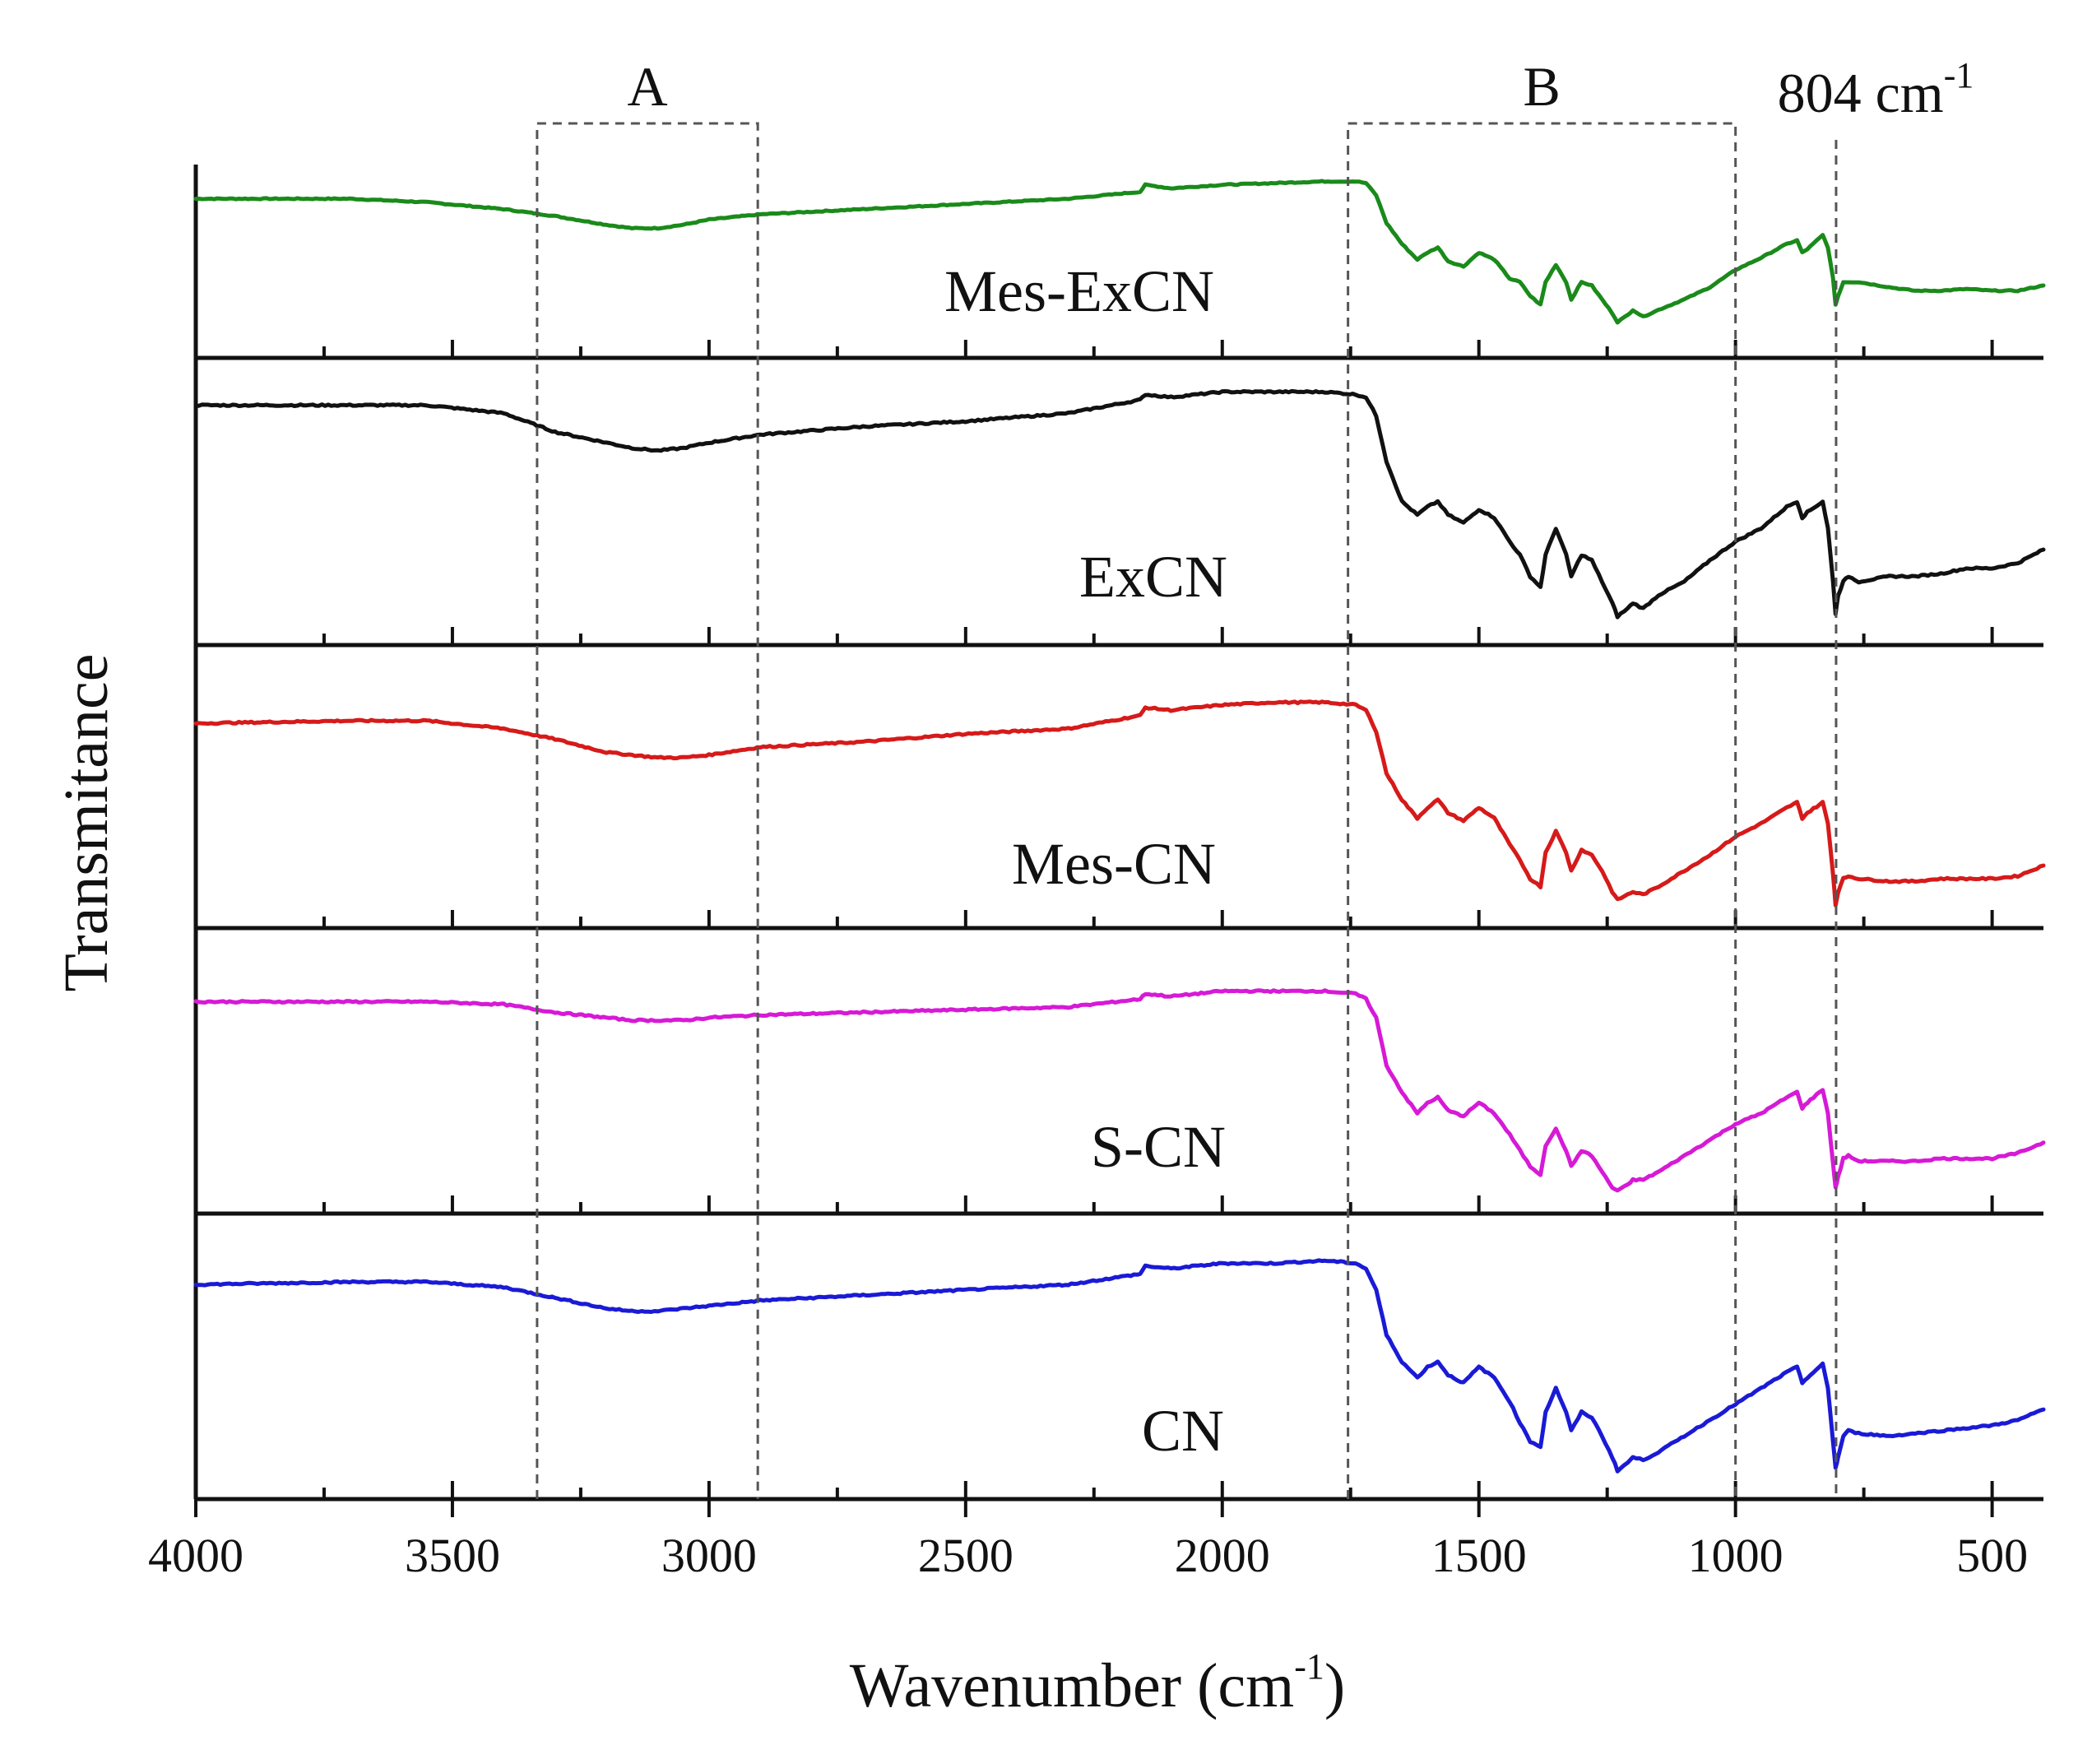 This screenshot has height=1764, width=2078. I want to click on series-label-mes-excn: Mes-ExCN, so click(1079, 291).